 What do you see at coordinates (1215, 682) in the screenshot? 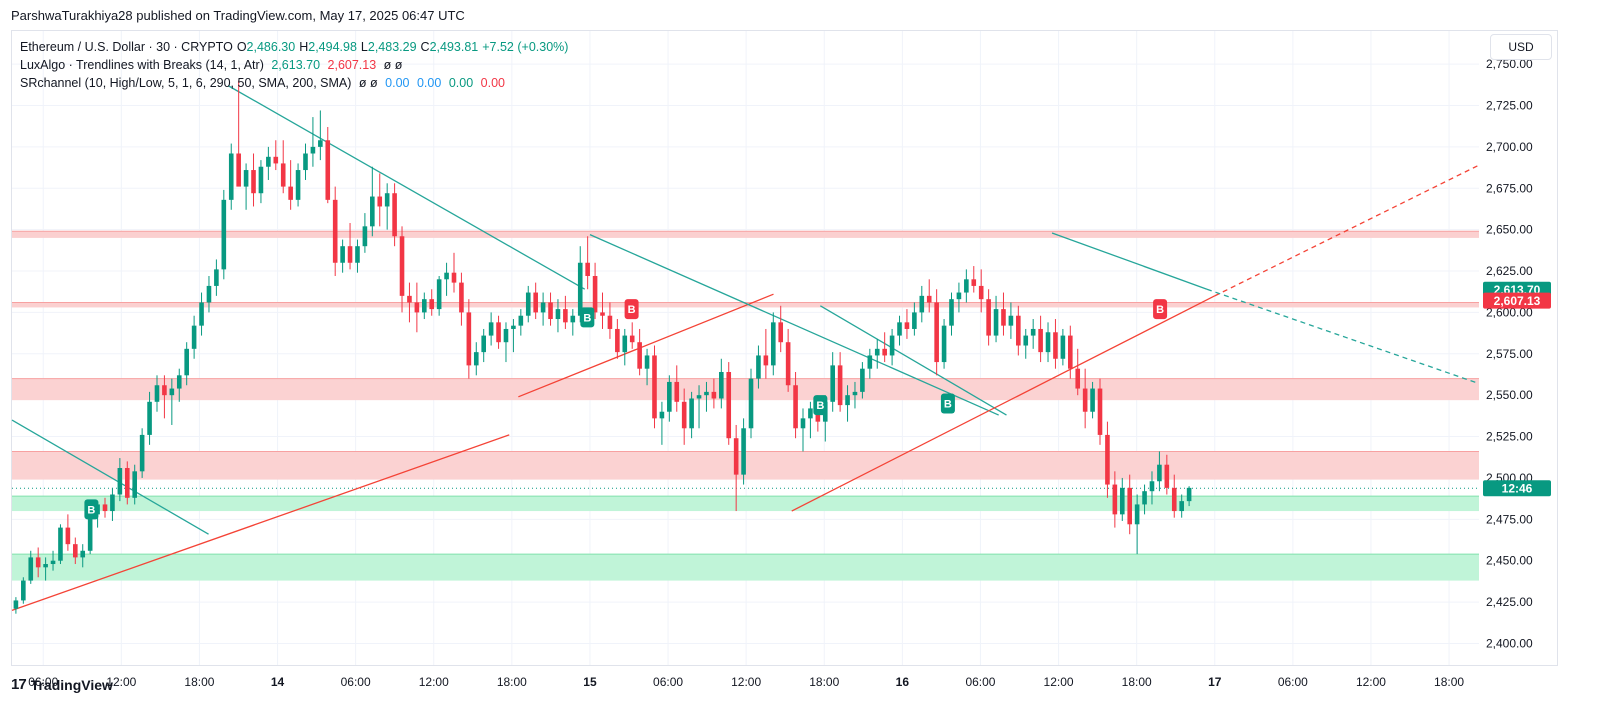
I see `time-tick-label: 17` at bounding box center [1215, 682].